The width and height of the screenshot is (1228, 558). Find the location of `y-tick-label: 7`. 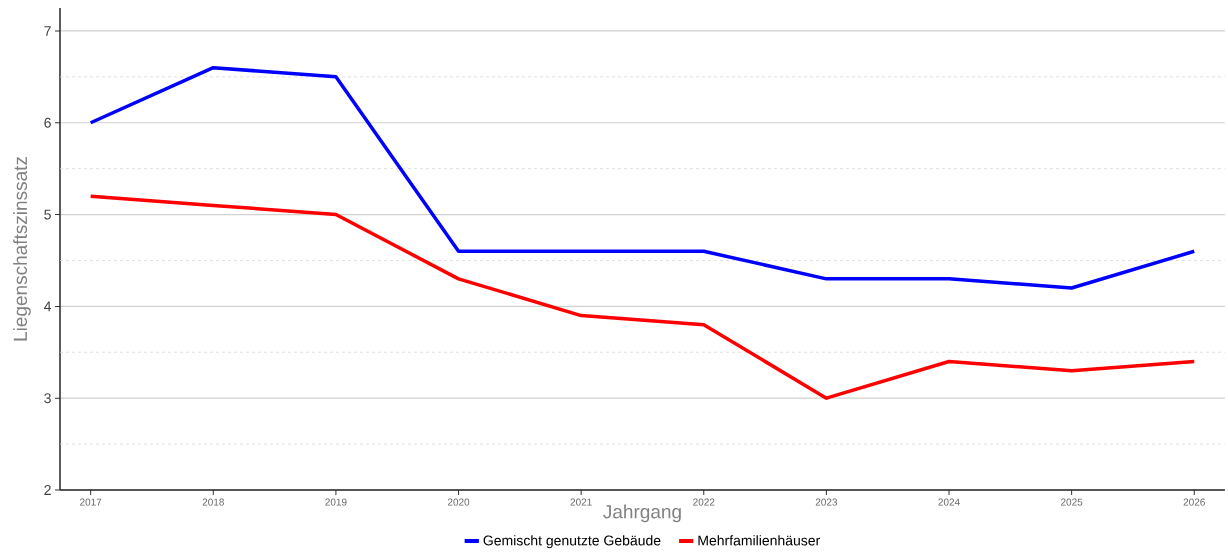

y-tick-label: 7 is located at coordinates (47, 31).